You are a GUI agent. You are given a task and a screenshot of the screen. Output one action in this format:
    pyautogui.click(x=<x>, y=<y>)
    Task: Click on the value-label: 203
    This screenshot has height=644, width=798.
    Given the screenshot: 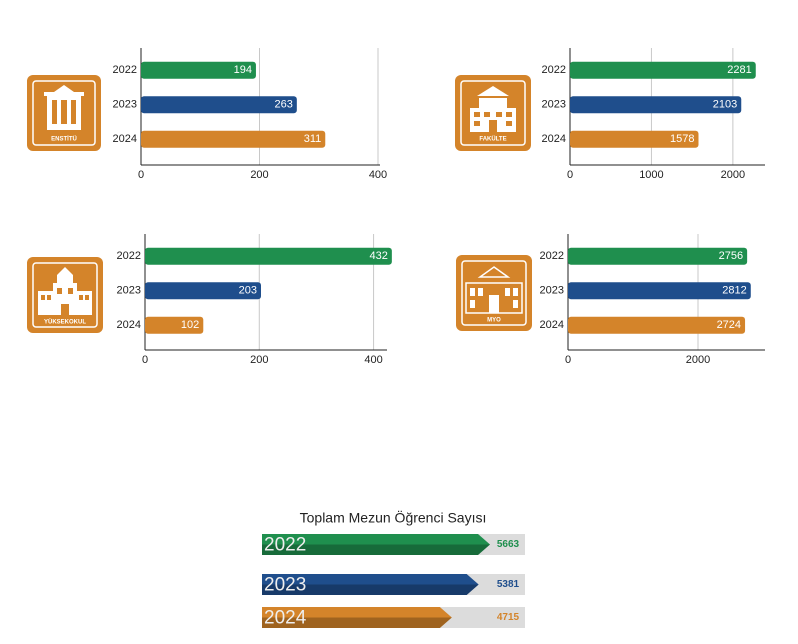 What is the action you would take?
    pyautogui.click(x=248, y=291)
    